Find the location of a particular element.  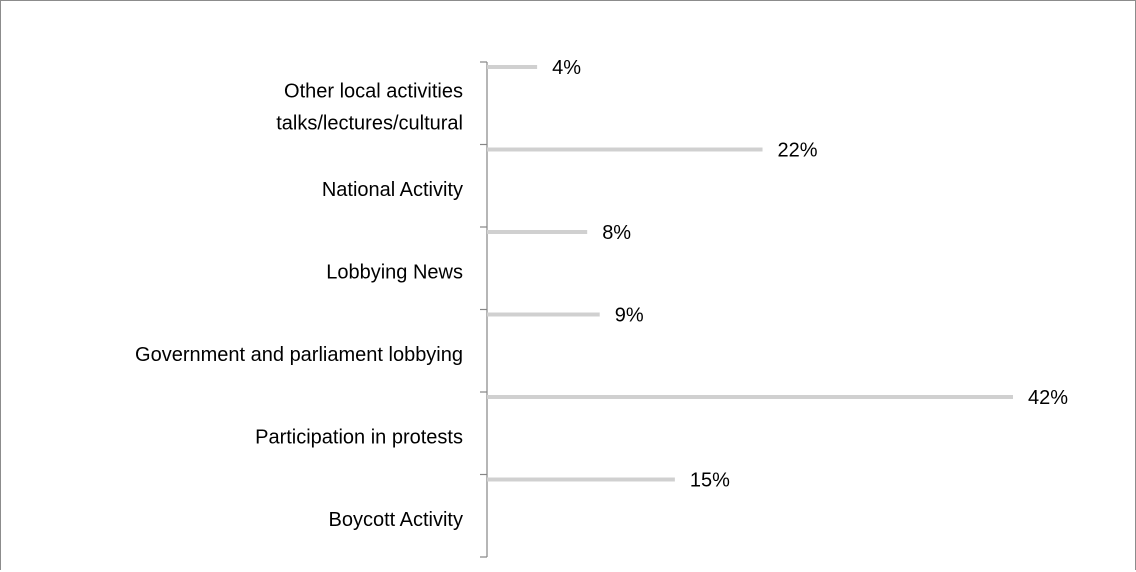

data-label-3: 9% is located at coordinates (629, 316).